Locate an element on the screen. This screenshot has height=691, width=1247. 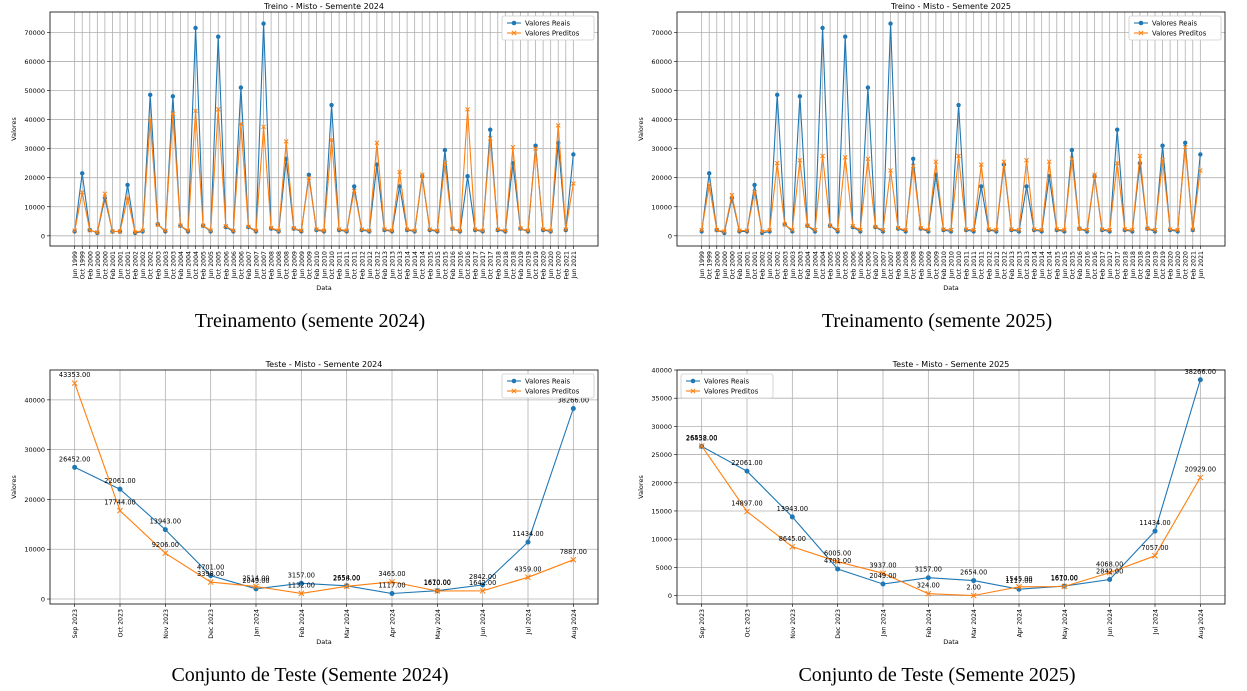
x-tick-label: Jun 2007 is located at coordinates (883, 265).